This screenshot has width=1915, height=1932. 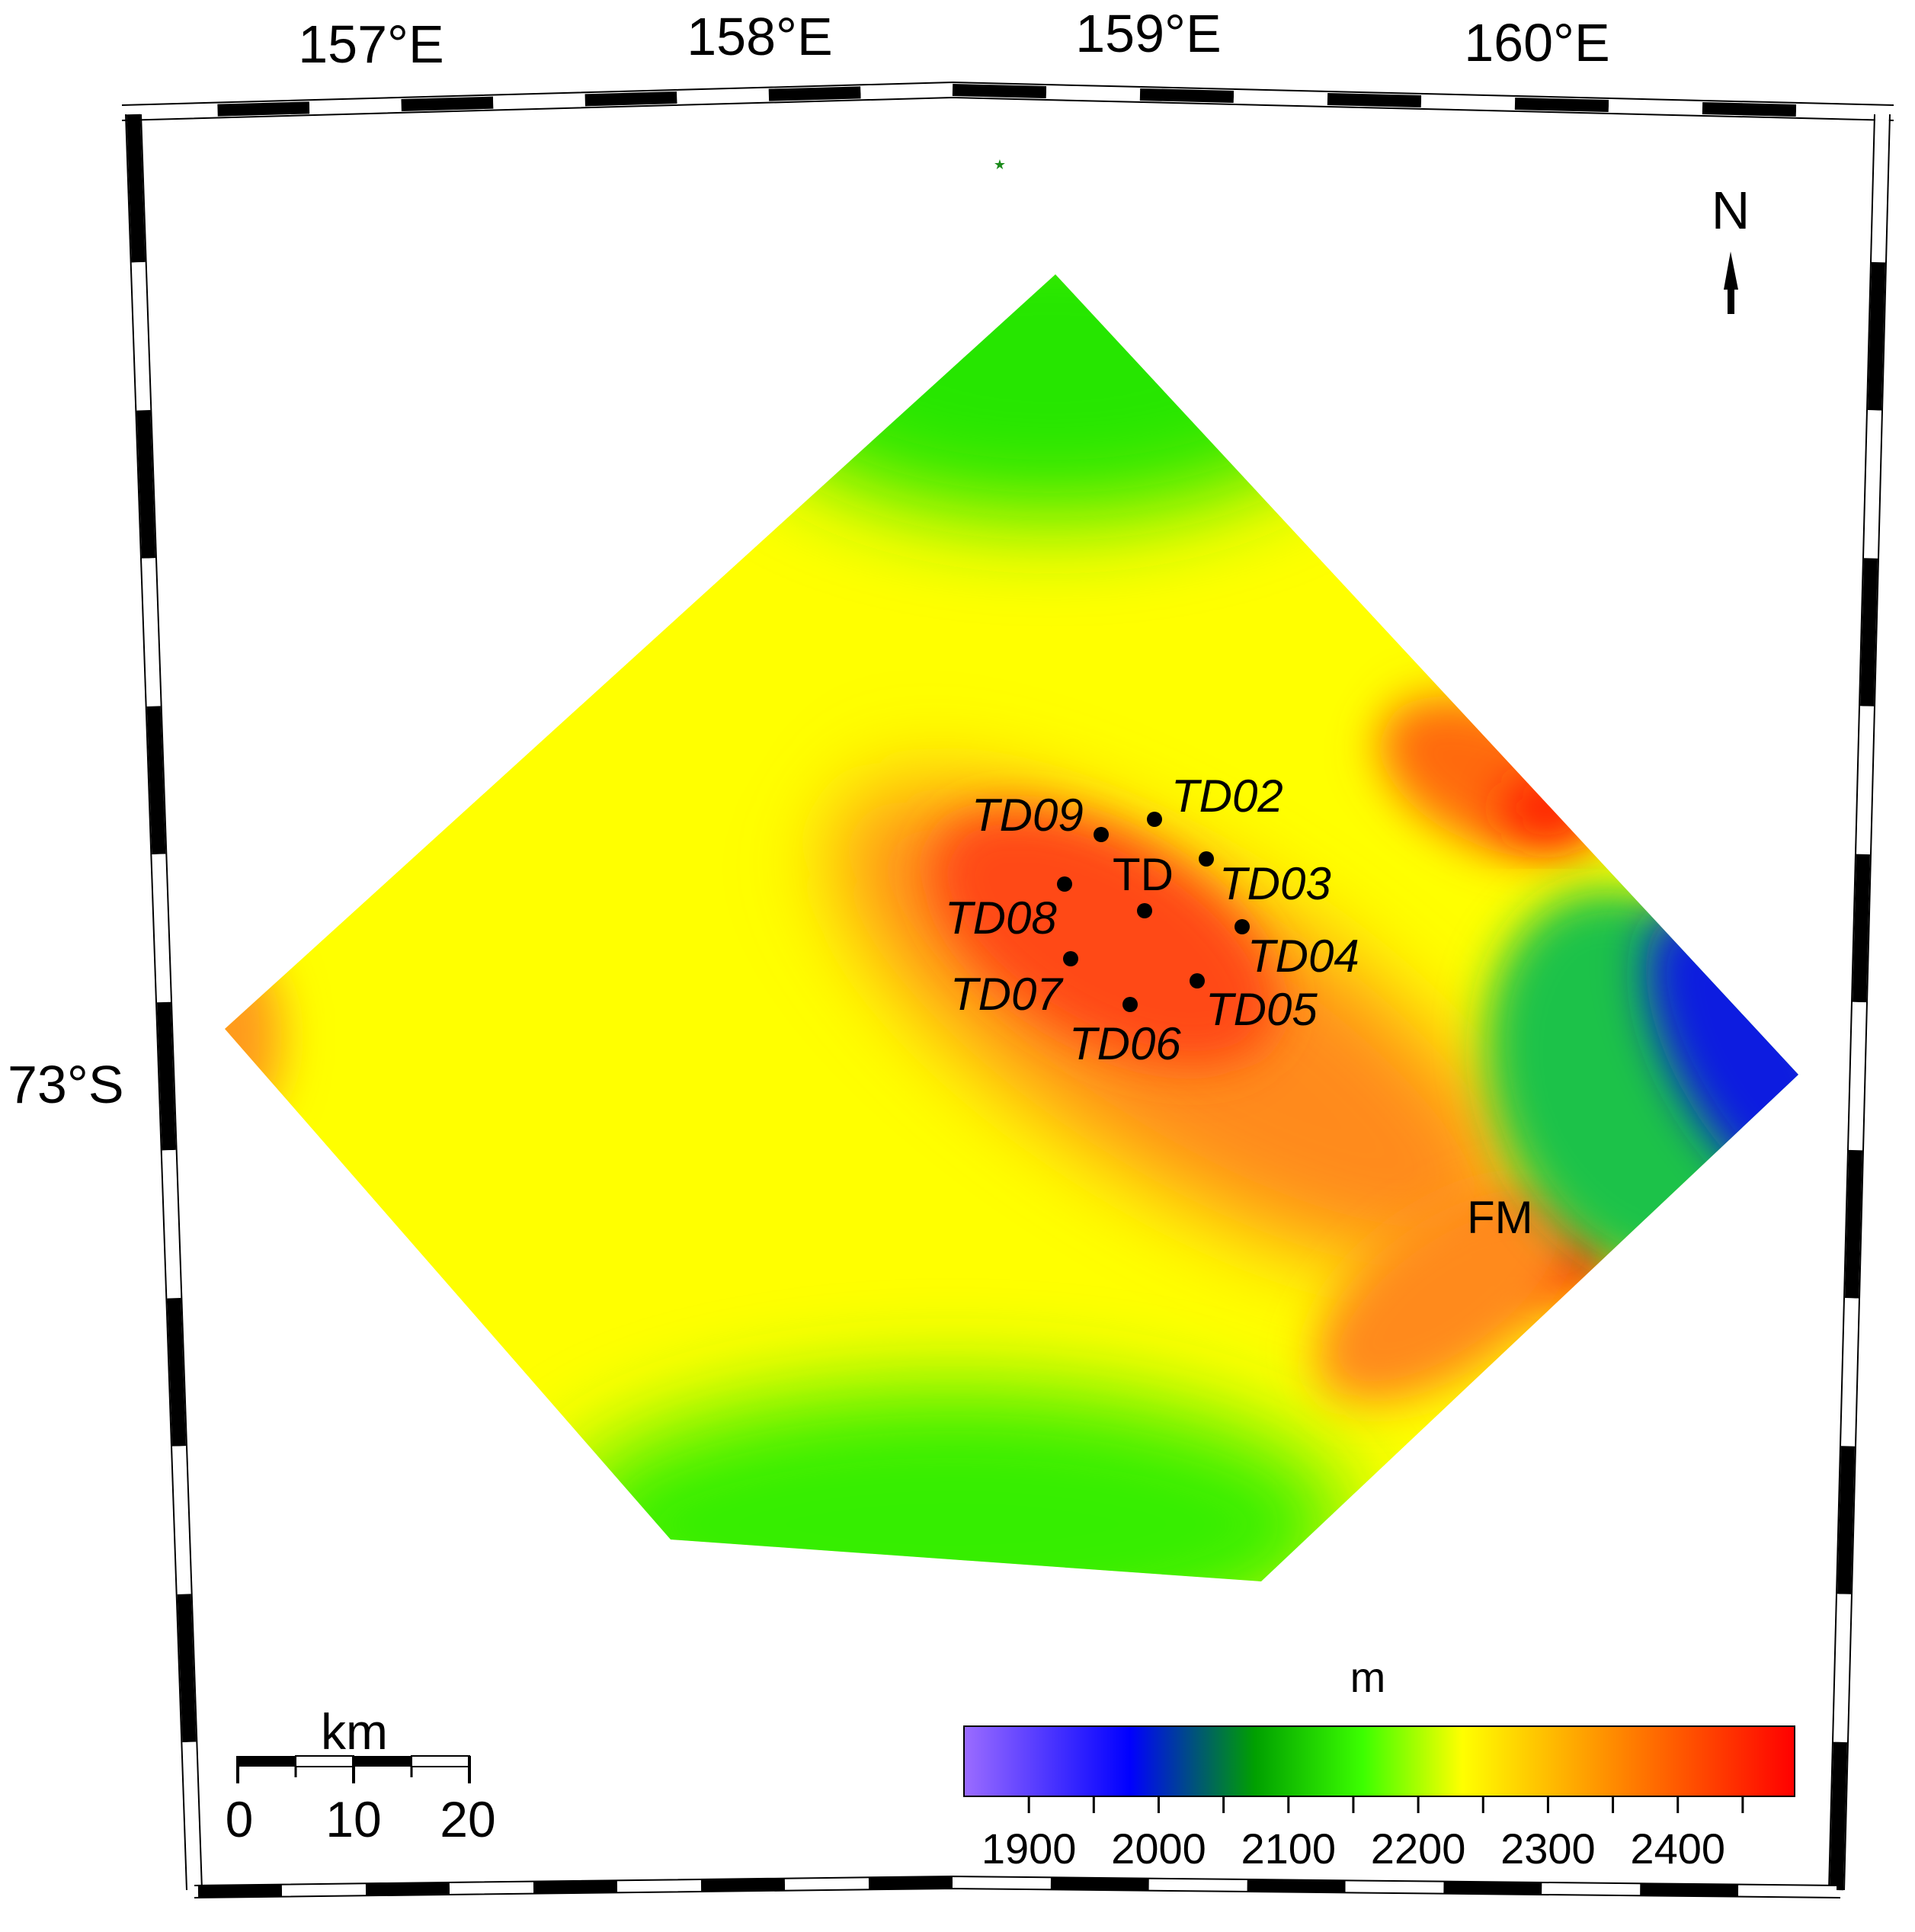 I want to click on colorbar-tick-label: 2300, so click(x=1548, y=1849).